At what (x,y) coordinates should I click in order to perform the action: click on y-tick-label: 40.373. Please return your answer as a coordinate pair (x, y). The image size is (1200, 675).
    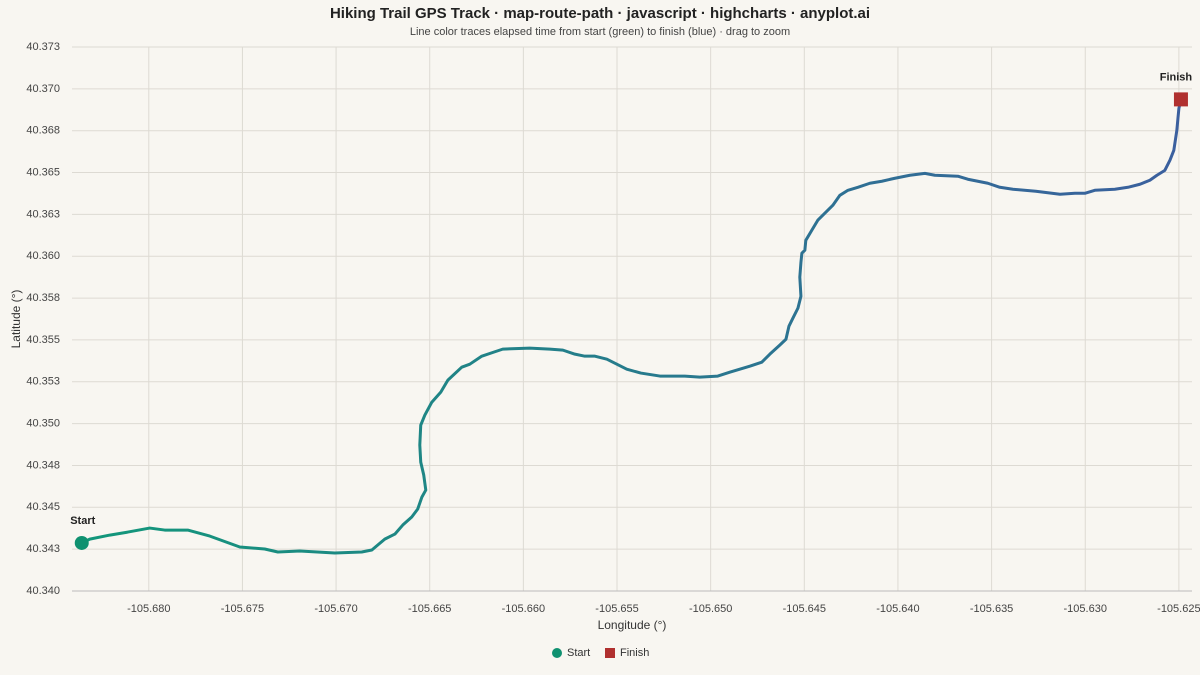
    Looking at the image, I should click on (43, 47).